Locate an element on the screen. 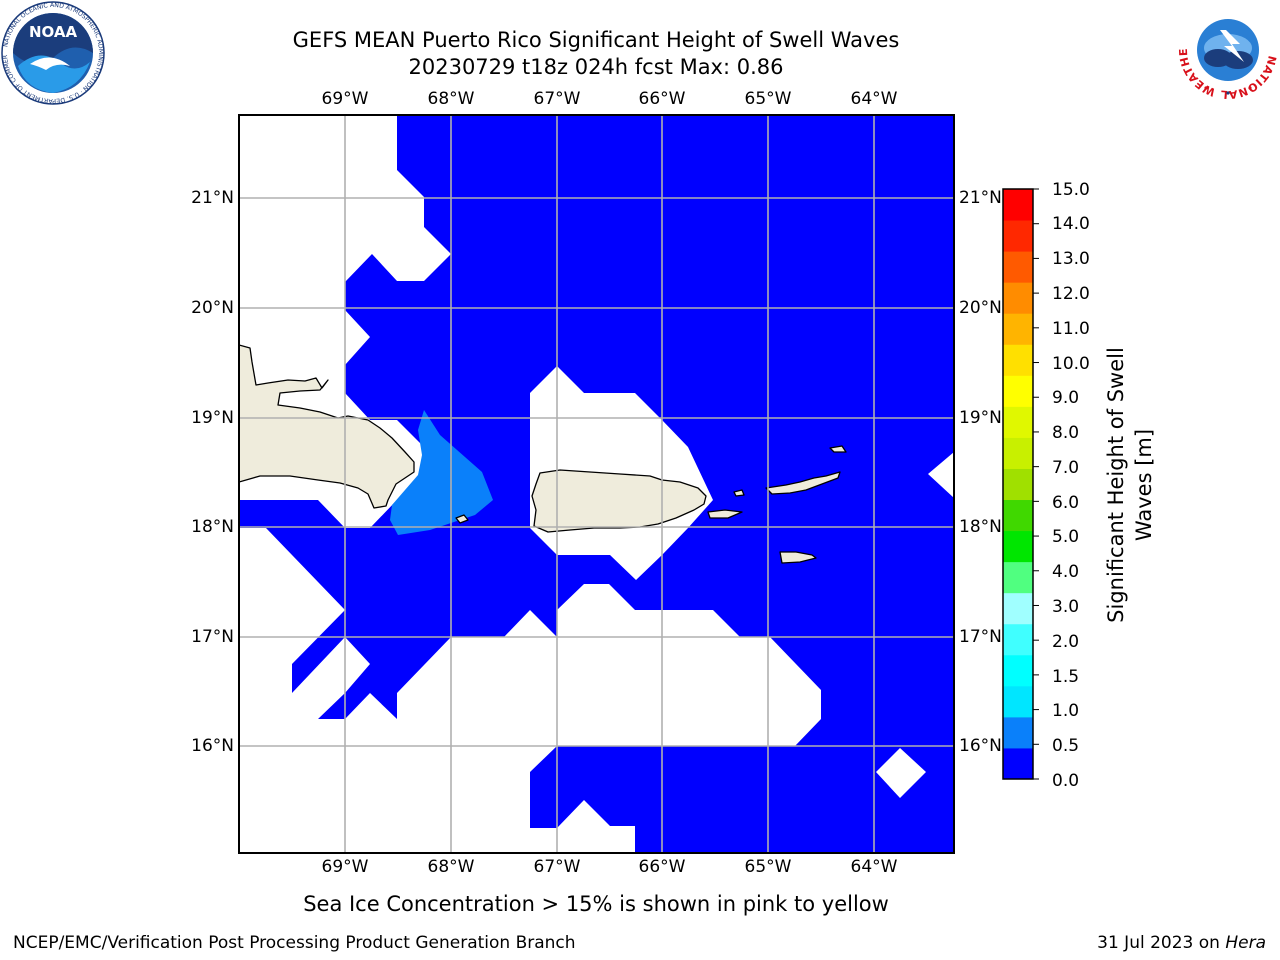  colorbar-tick-label: 1.0 is located at coordinates (1066, 711).